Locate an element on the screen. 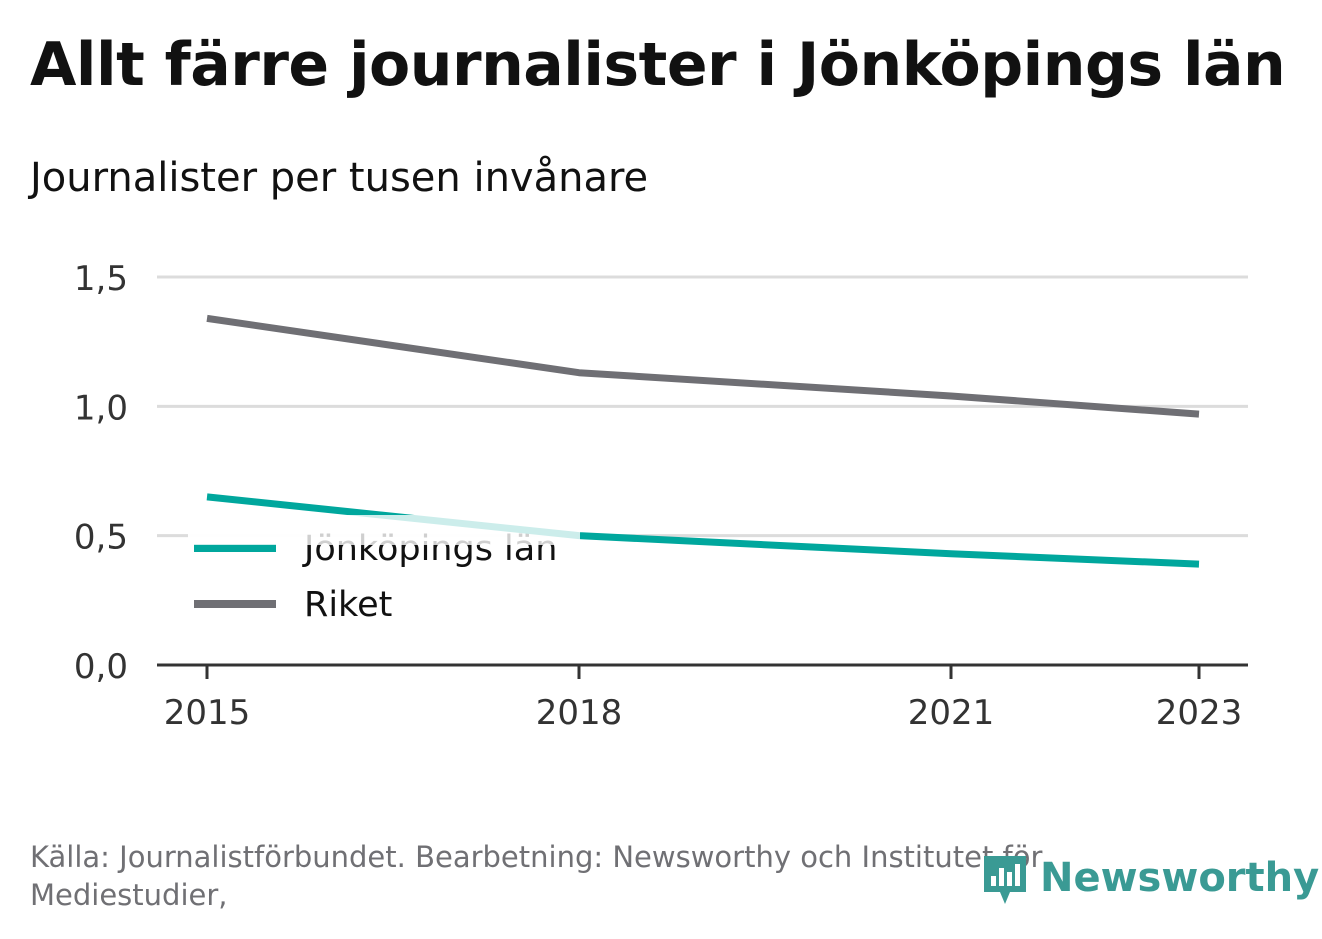 The height and width of the screenshot is (939, 1322). newsworthy-logo-icon is located at coordinates (1005, 880).